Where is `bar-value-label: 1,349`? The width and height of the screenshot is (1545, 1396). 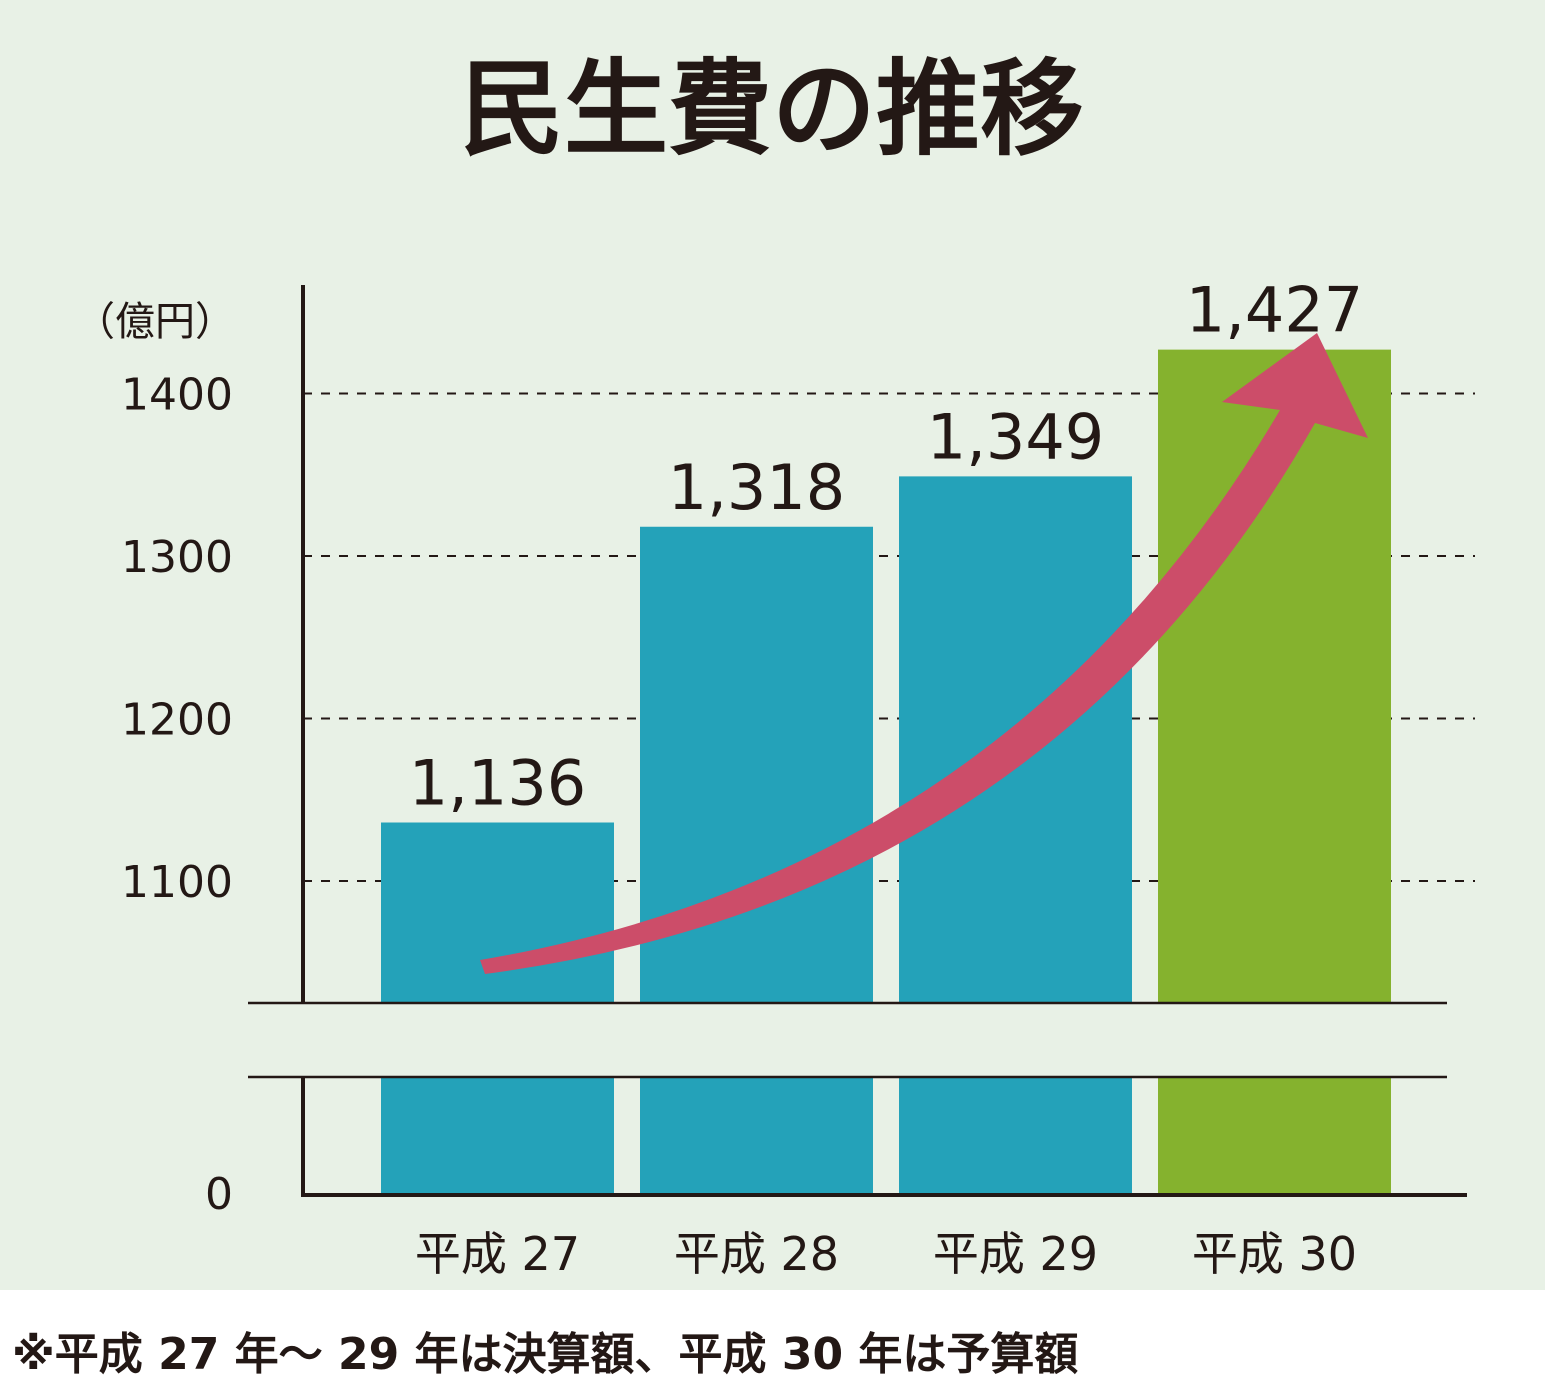 bar-value-label: 1,349 is located at coordinates (1016, 436).